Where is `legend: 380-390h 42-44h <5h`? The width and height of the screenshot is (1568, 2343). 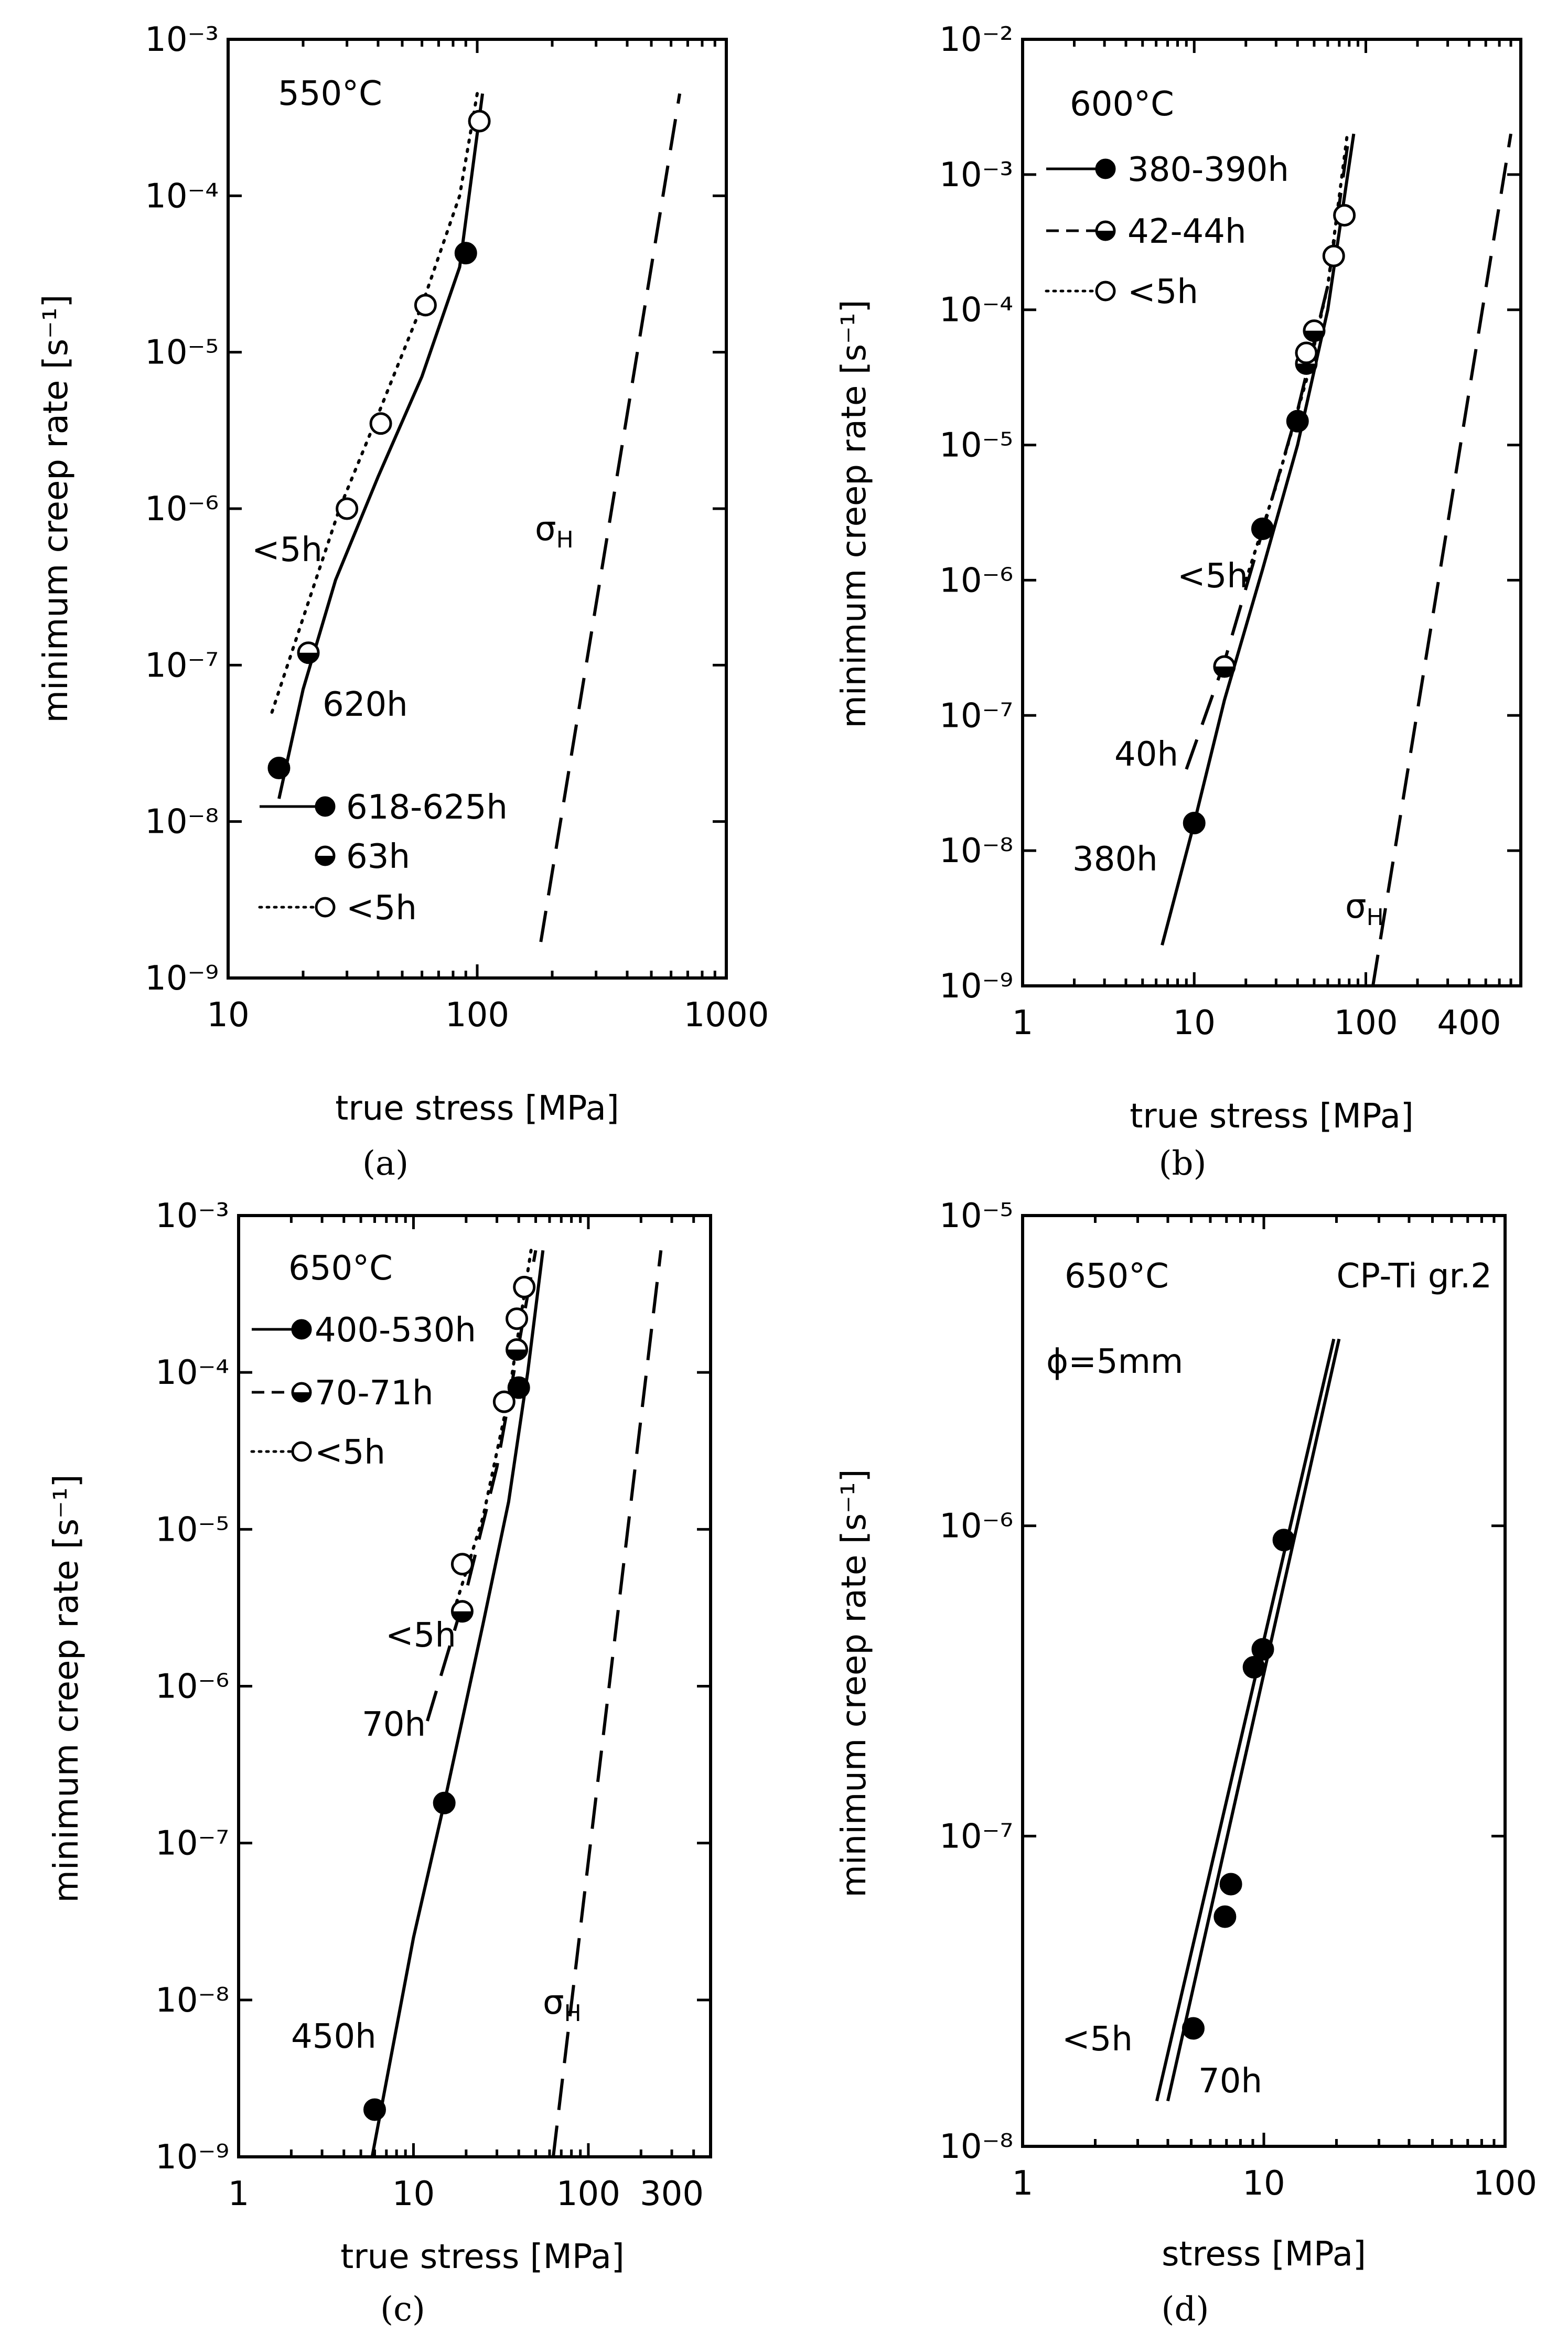 legend: 380-390h 42-44h <5h is located at coordinates (1167, 231).